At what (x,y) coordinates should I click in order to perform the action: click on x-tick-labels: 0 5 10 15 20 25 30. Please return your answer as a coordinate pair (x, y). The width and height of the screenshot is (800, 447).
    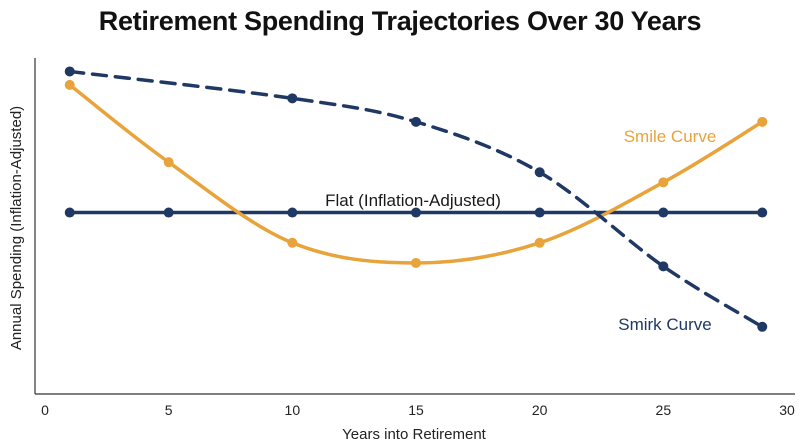
    Looking at the image, I should click on (418, 410).